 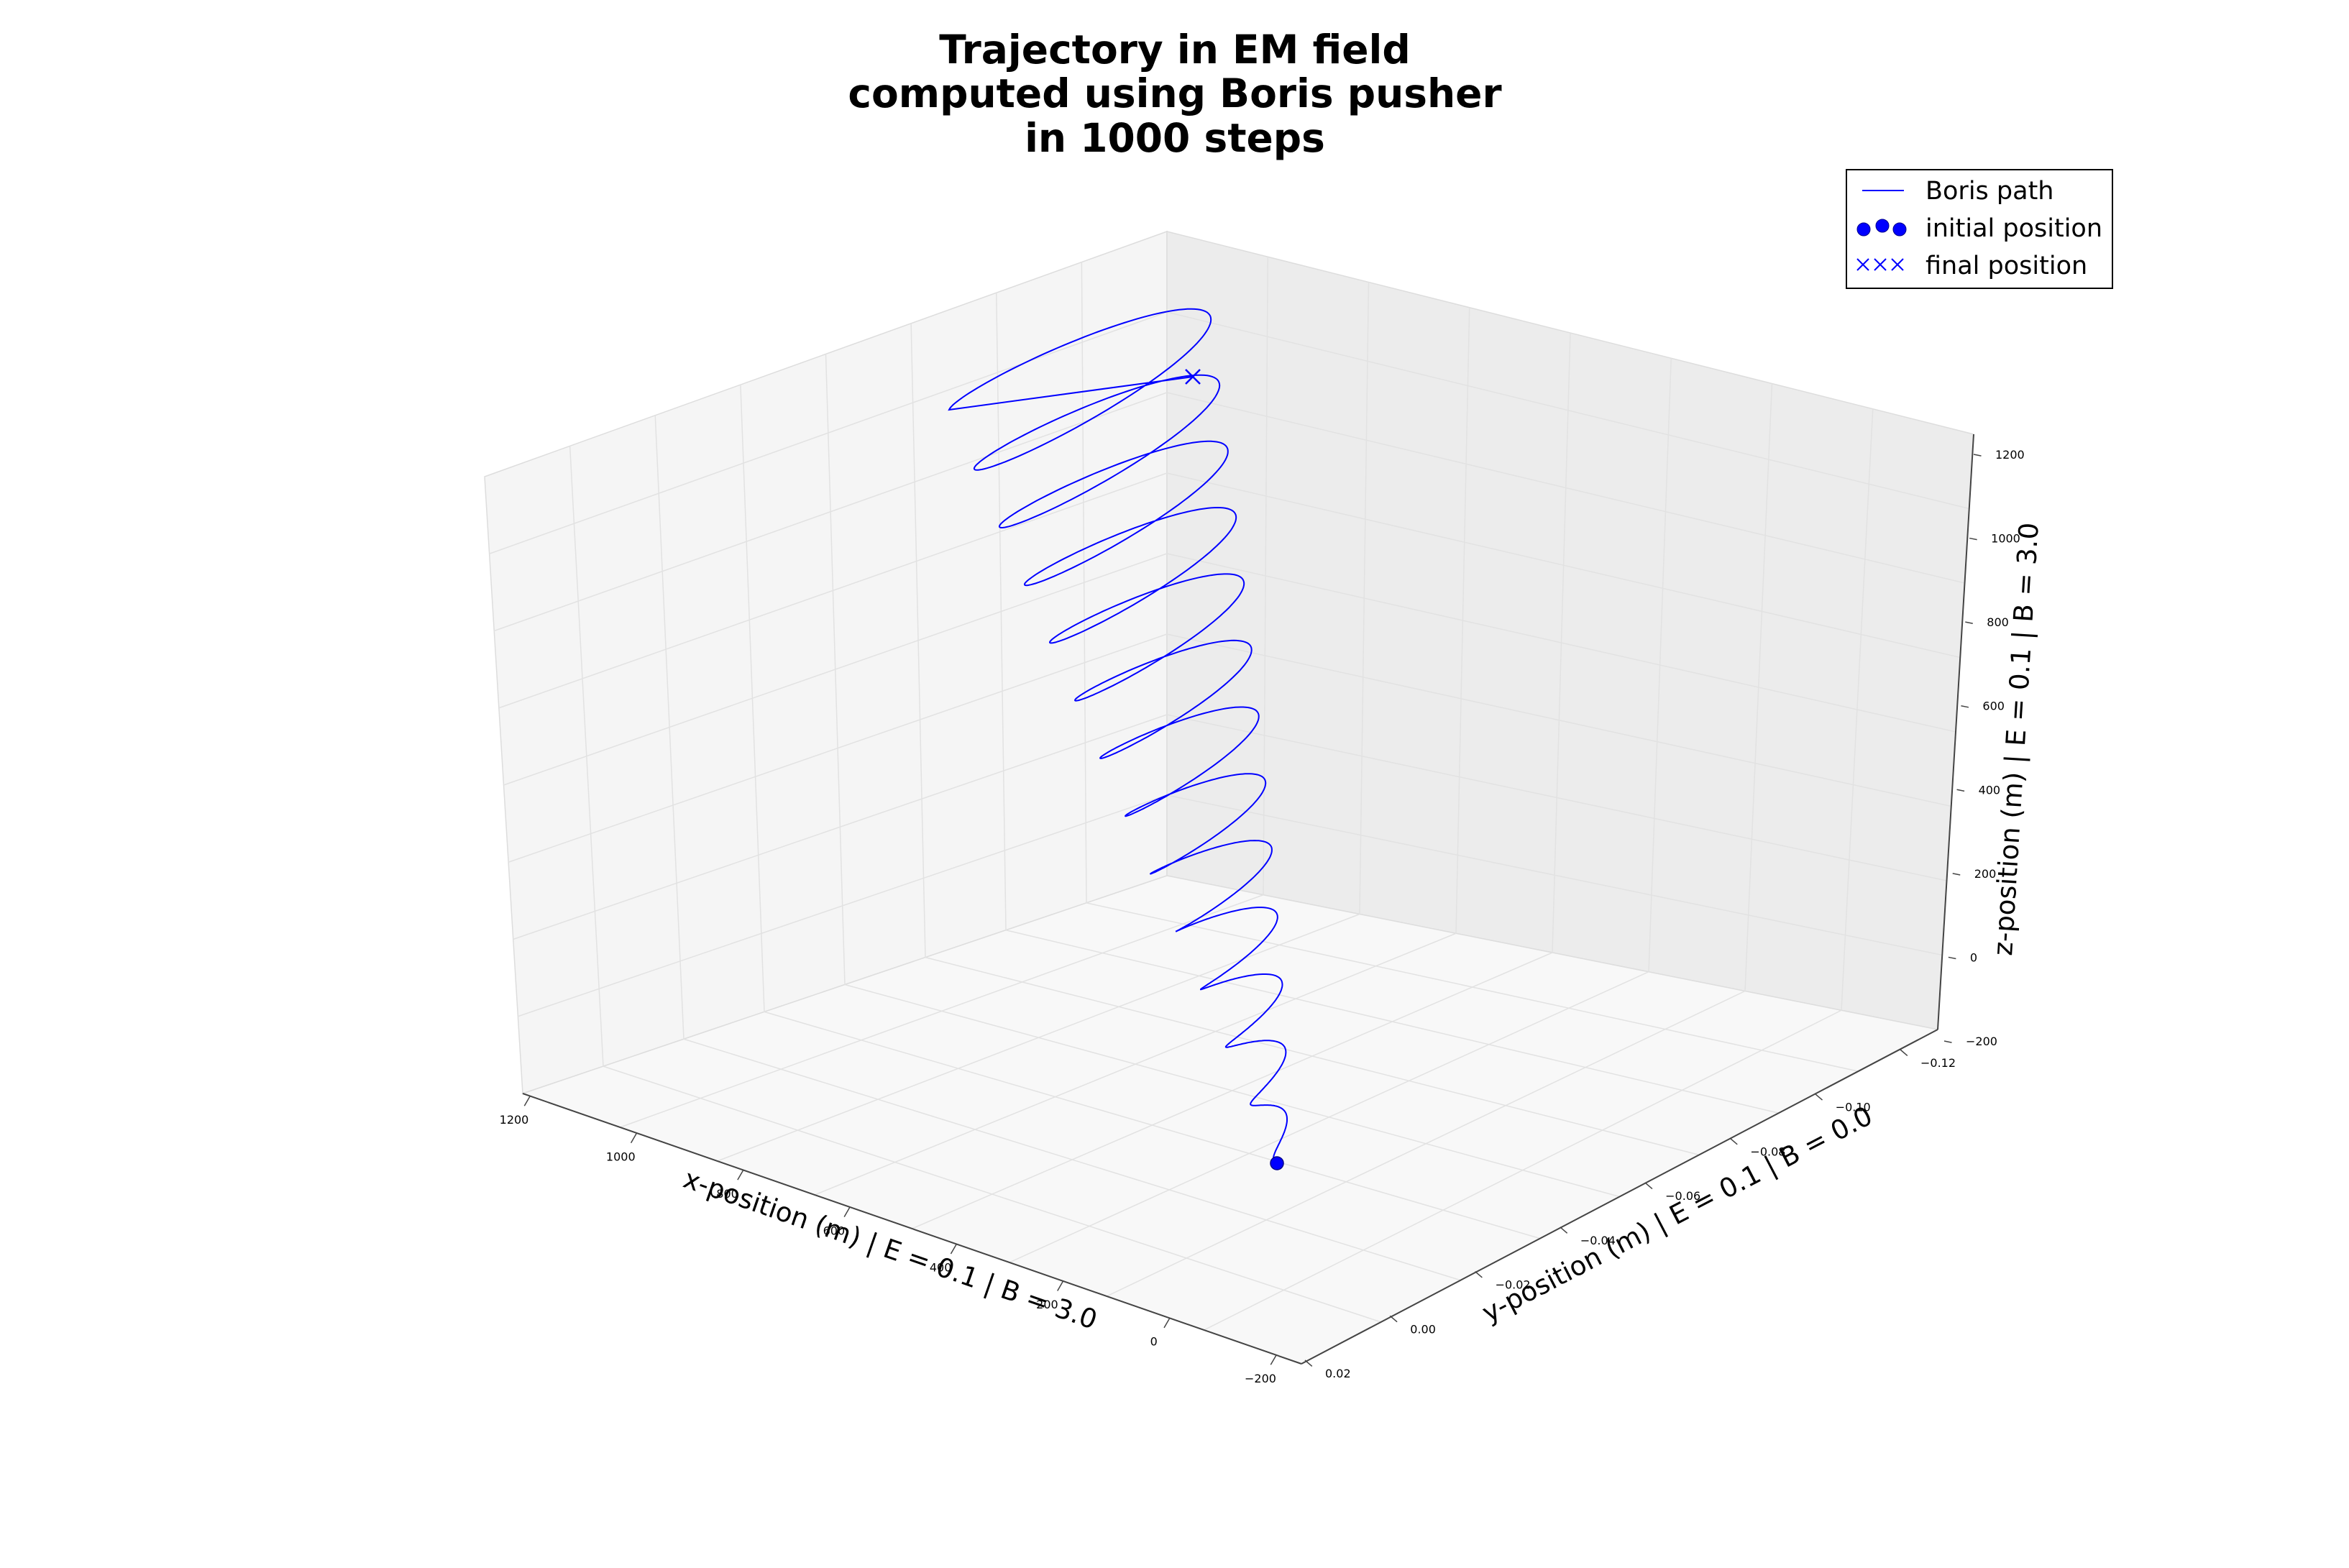 What do you see at coordinates (1767, 1151) in the screenshot?
I see `y-tick-label: −0.08` at bounding box center [1767, 1151].